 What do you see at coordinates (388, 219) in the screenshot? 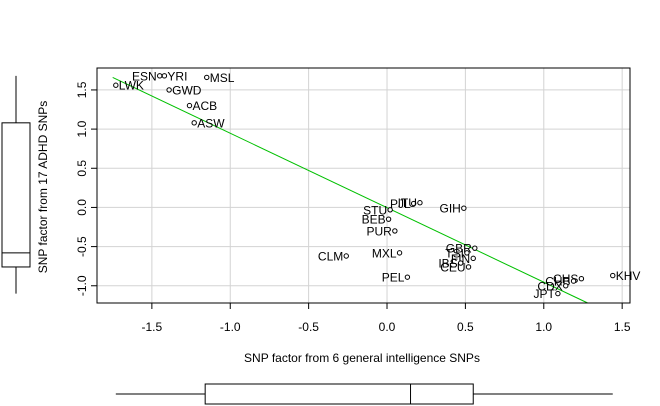
I see `data-point-beb` at bounding box center [388, 219].